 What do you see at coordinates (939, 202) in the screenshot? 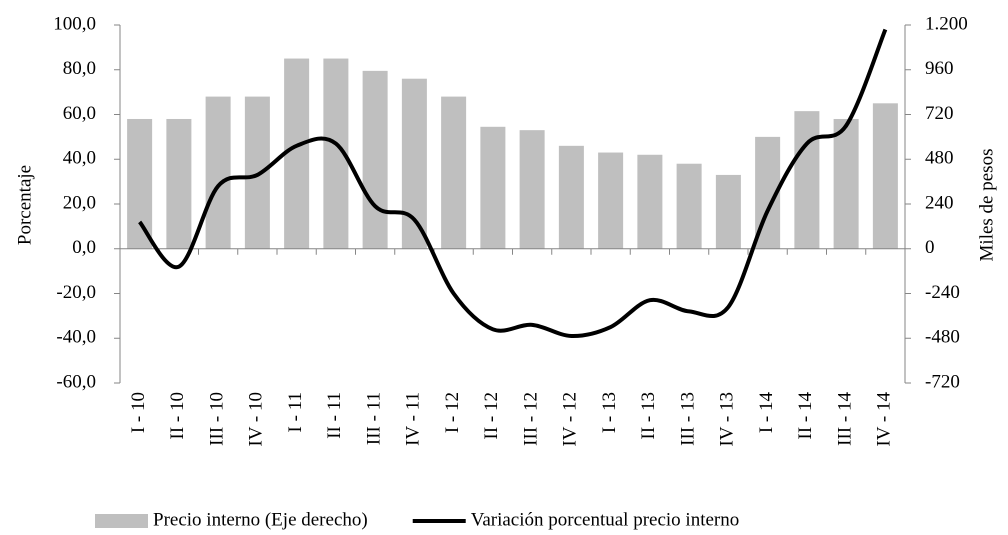
I see `y2-tick-label: 240` at bounding box center [939, 202].